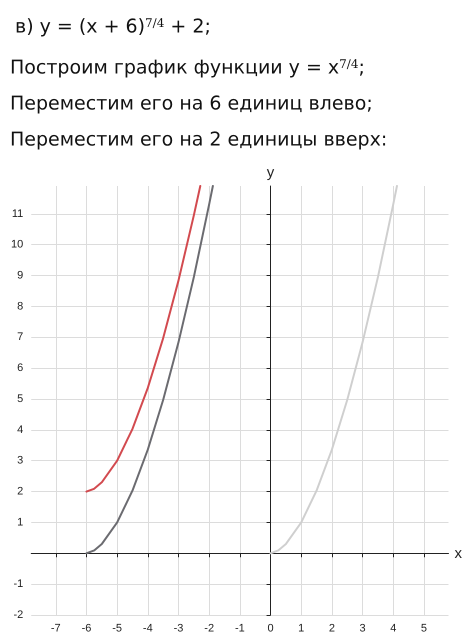 This screenshot has height=642, width=473. I want to click on y-axis-title: y, so click(270, 172).